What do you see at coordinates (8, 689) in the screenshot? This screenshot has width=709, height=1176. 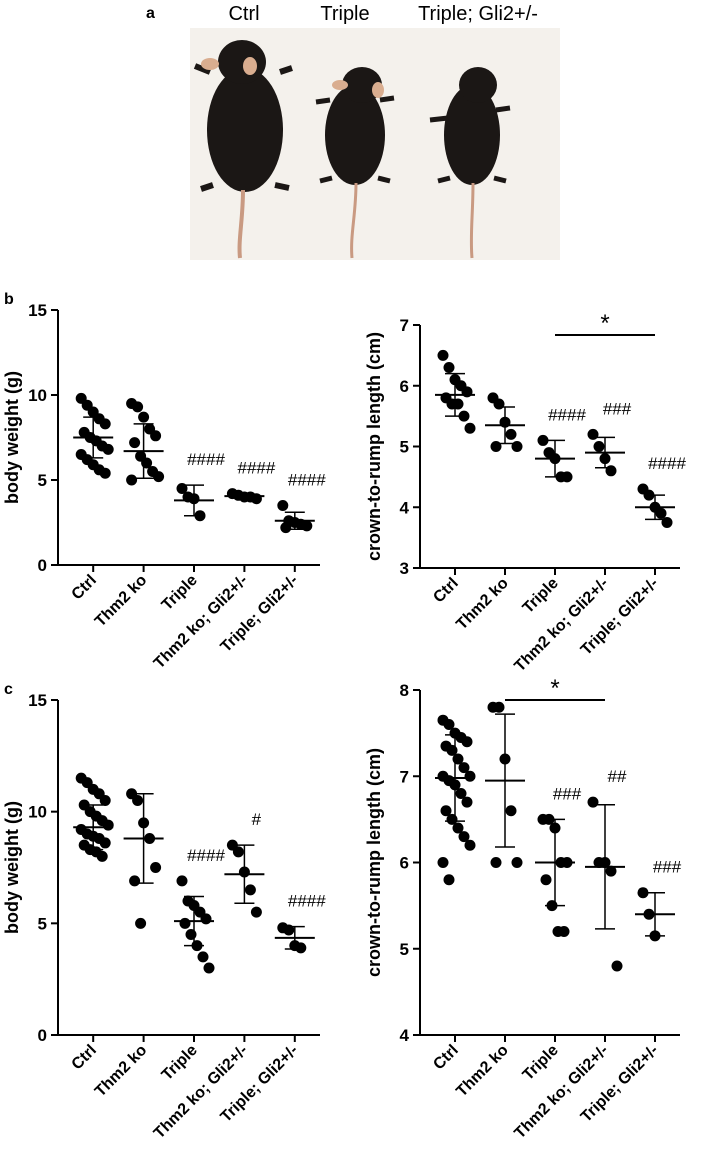 I see `panel-label: c` at bounding box center [8, 689].